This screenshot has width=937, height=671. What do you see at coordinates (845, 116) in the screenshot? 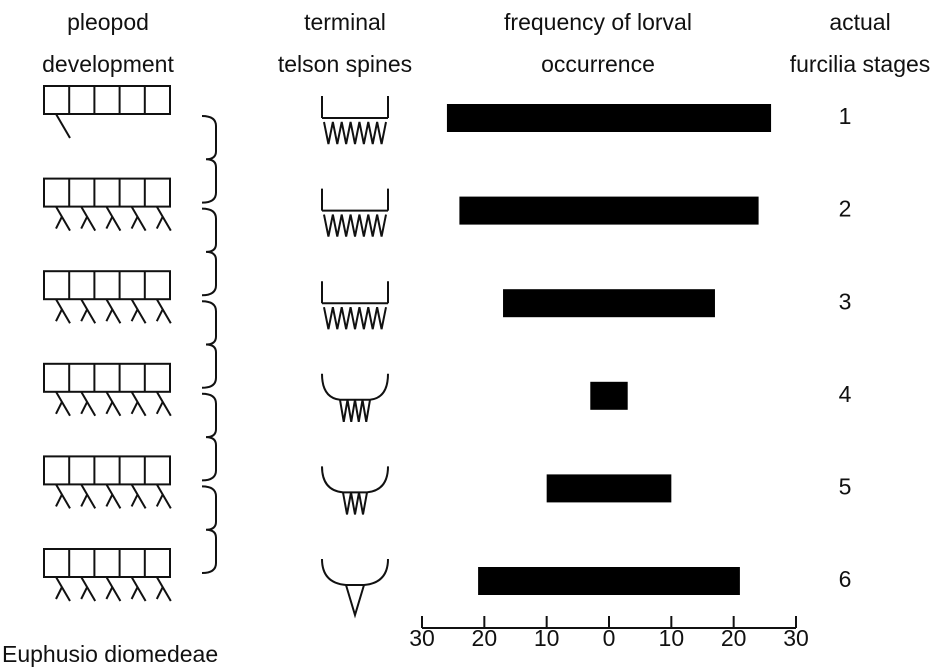
I see `stage-label: 1` at bounding box center [845, 116].